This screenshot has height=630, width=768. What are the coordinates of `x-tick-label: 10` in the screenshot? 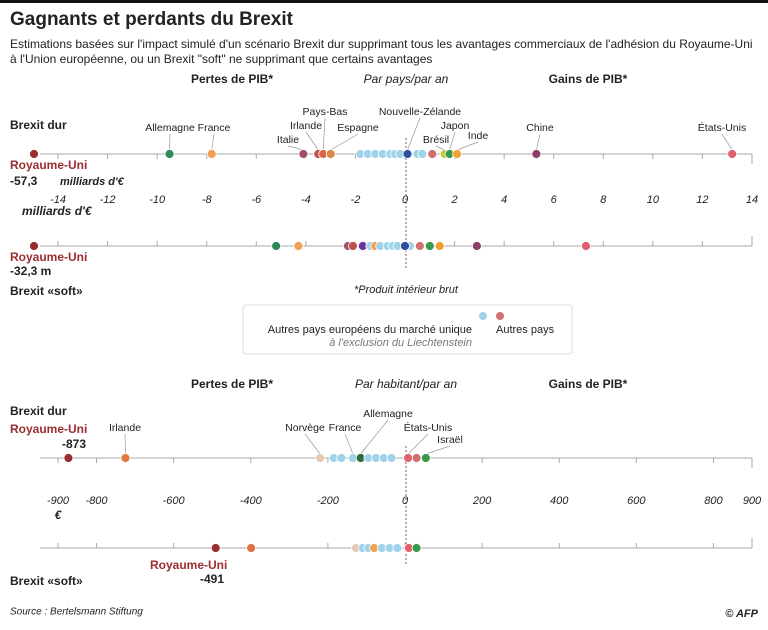 It's located at (653, 200).